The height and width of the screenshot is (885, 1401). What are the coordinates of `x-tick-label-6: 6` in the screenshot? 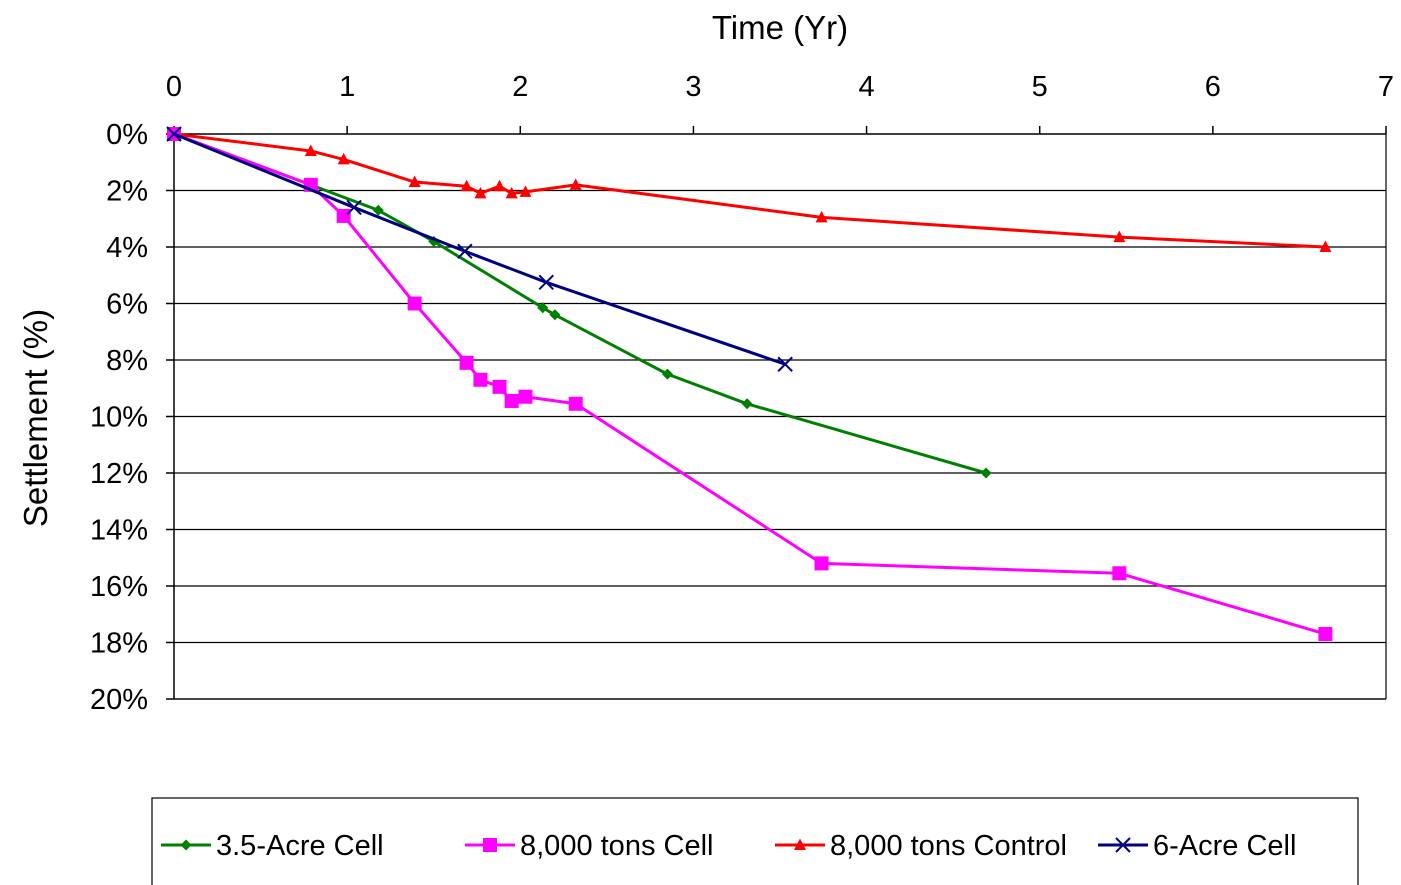 It's located at (1213, 87).